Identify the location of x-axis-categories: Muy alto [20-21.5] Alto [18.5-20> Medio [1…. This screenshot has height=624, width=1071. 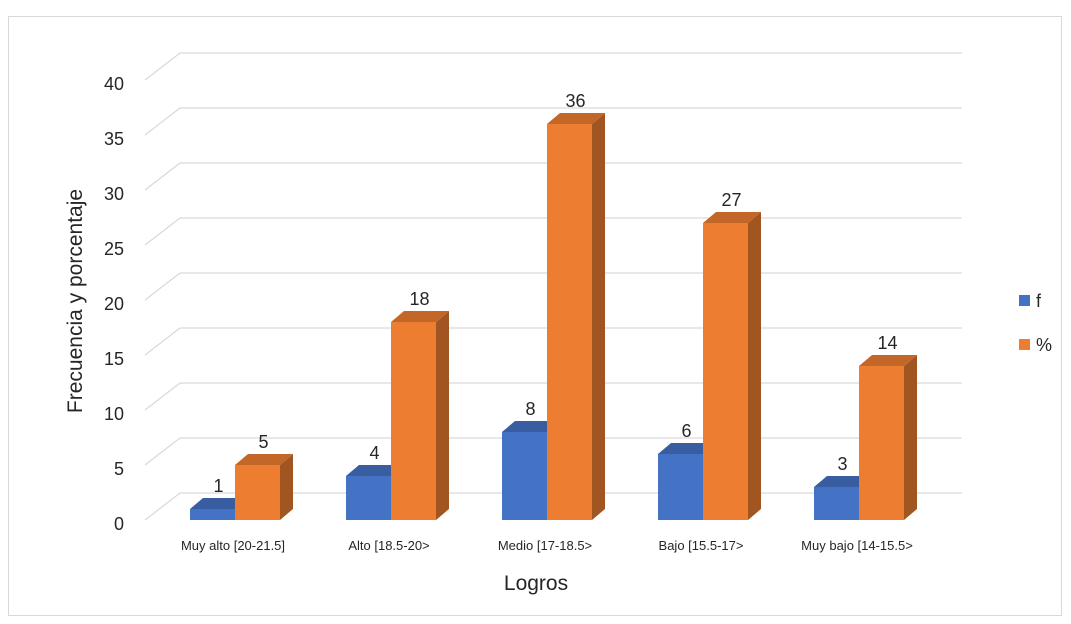
(547, 545).